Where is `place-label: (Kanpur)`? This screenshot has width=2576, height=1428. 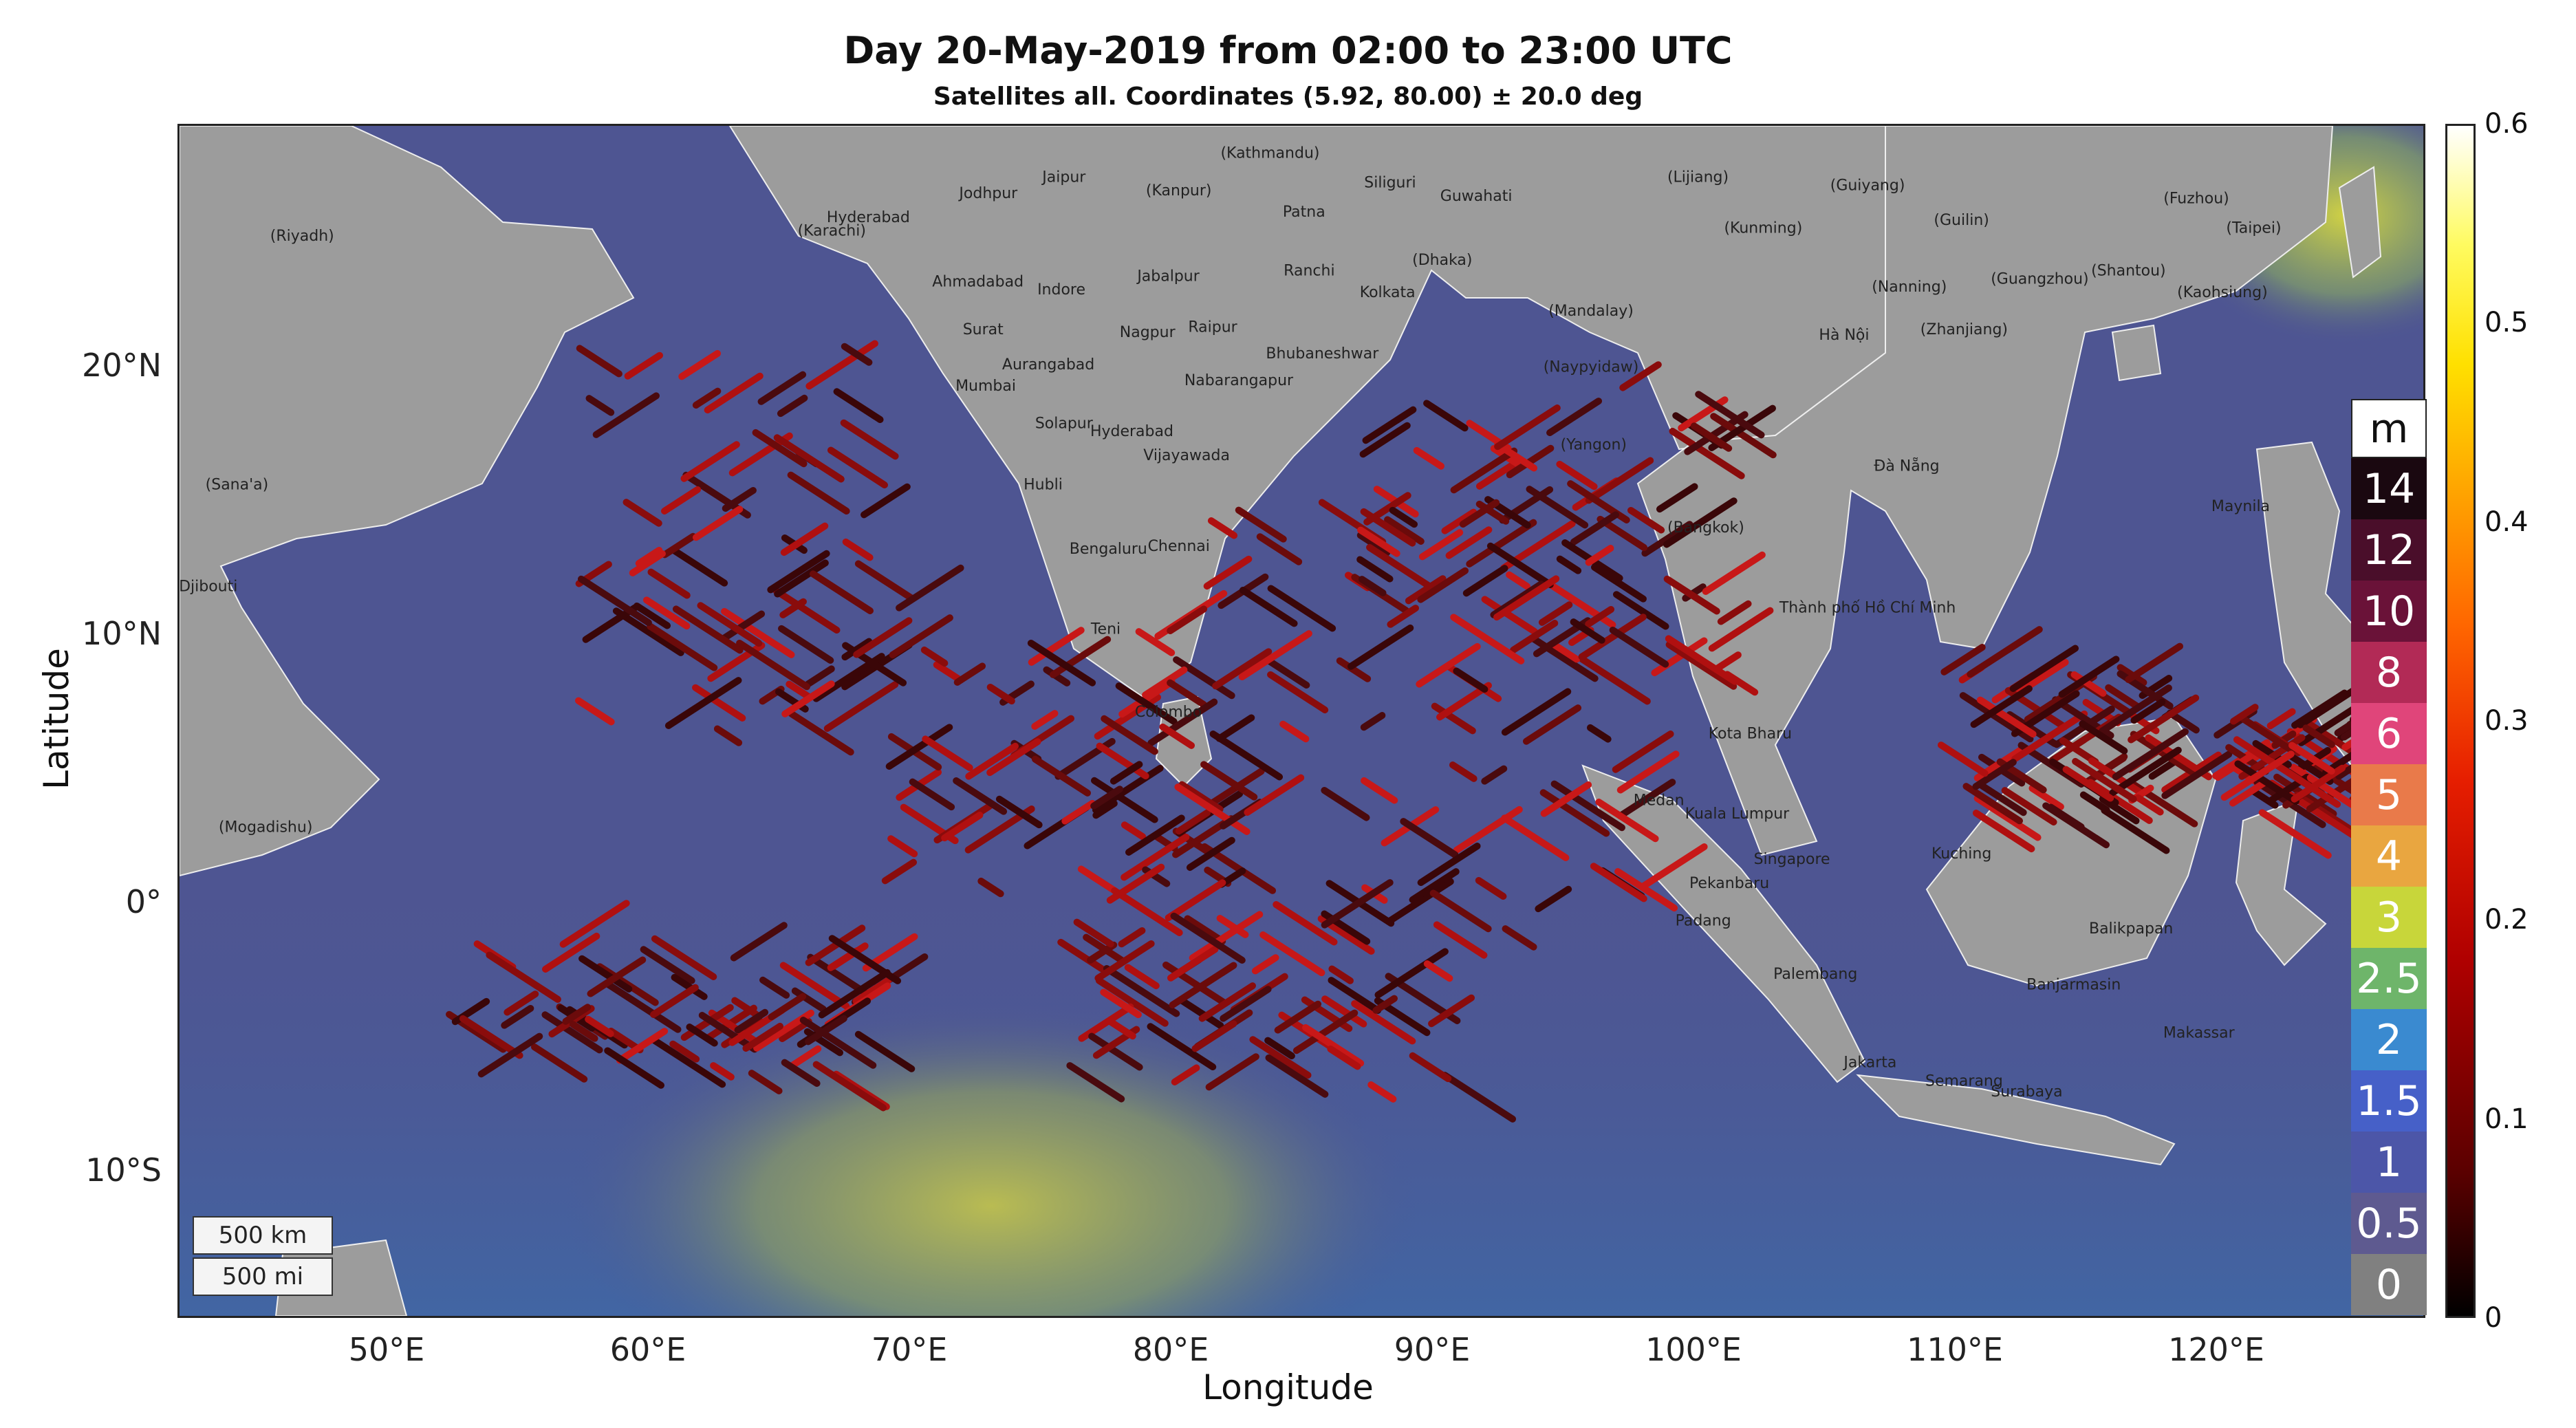
place-label: (Kanpur) is located at coordinates (1179, 191).